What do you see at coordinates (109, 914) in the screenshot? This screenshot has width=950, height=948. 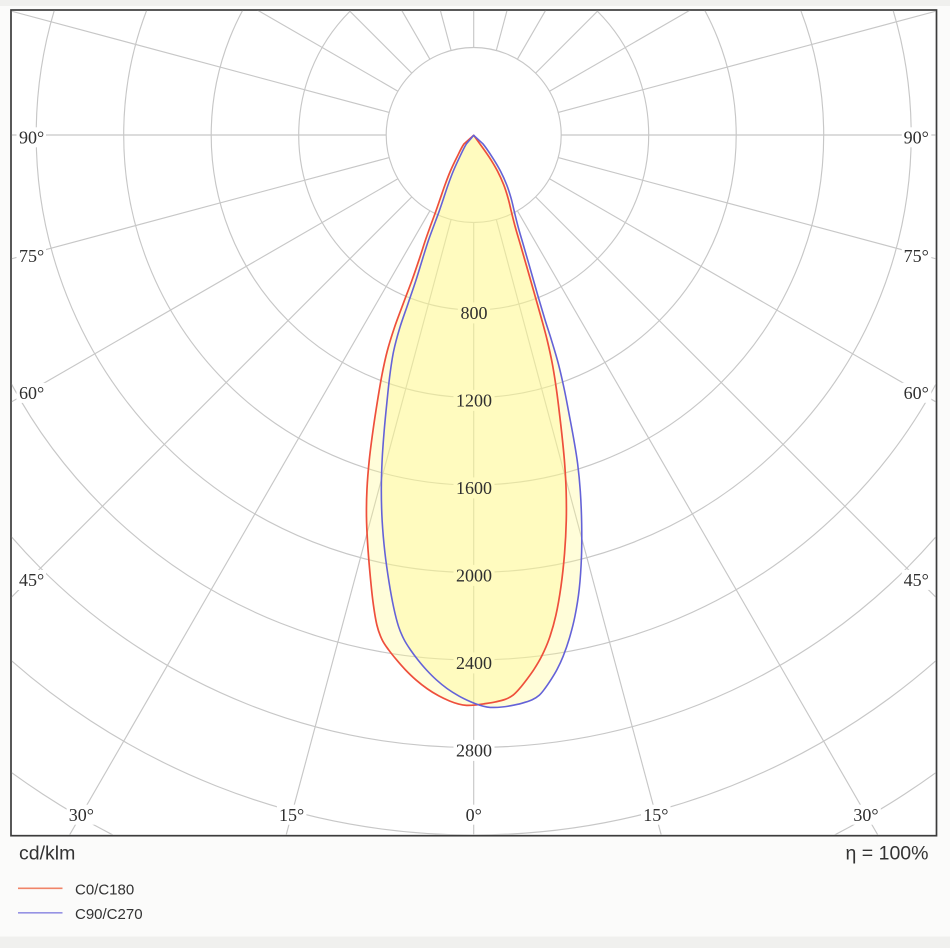 I see `svg-text: C90/C270` at bounding box center [109, 914].